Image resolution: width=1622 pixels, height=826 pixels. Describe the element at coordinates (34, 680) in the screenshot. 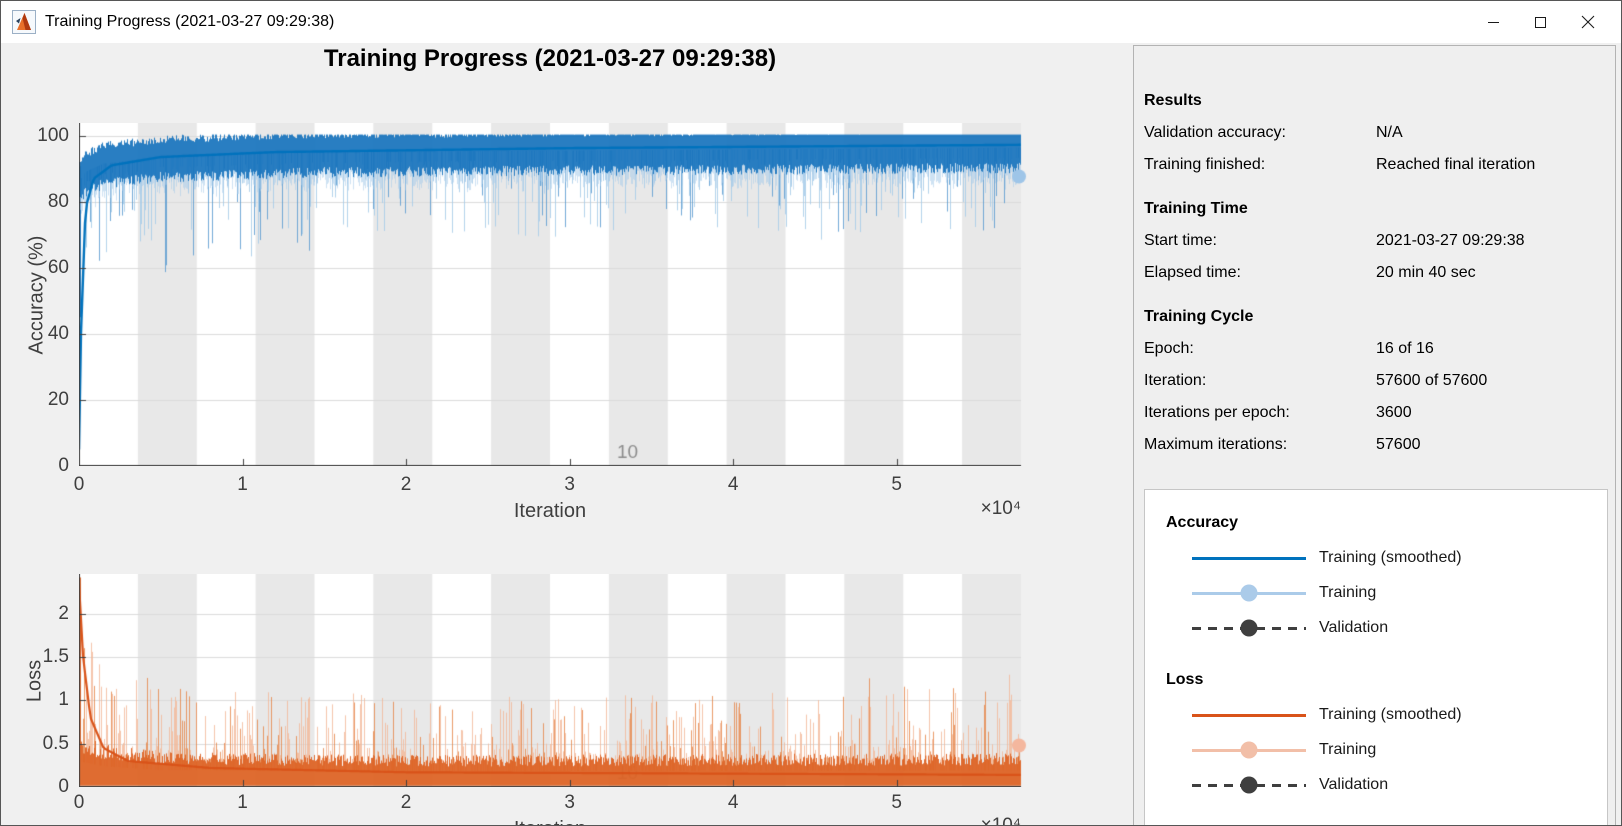

I see `y-axis-label: Loss` at that location.